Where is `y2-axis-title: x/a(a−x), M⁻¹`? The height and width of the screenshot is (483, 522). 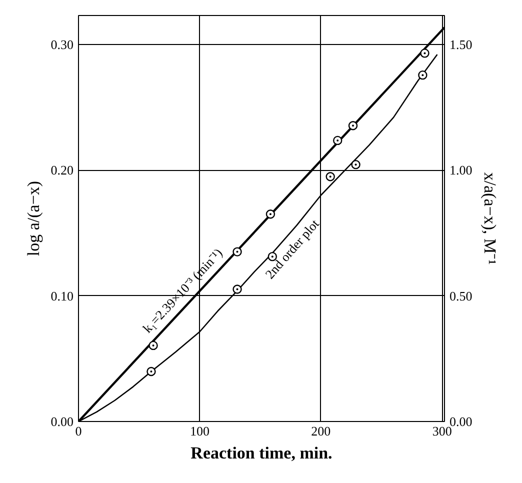
y2-axis-title: x/a(a−x), M⁻¹ is located at coordinates (490, 218).